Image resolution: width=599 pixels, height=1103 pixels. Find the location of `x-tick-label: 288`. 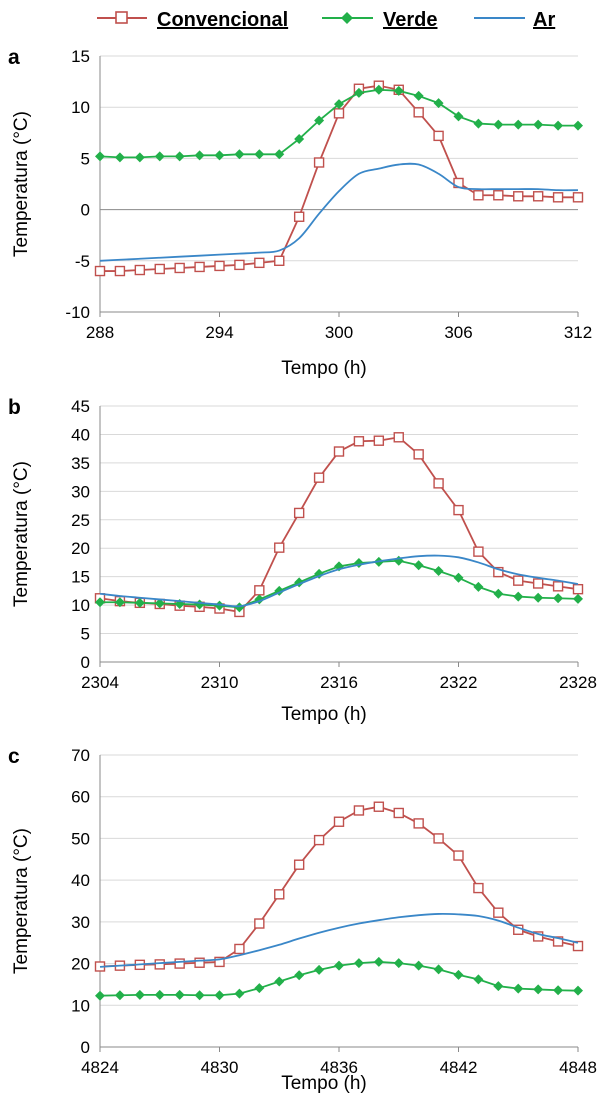

x-tick-label: 288 is located at coordinates (100, 332).